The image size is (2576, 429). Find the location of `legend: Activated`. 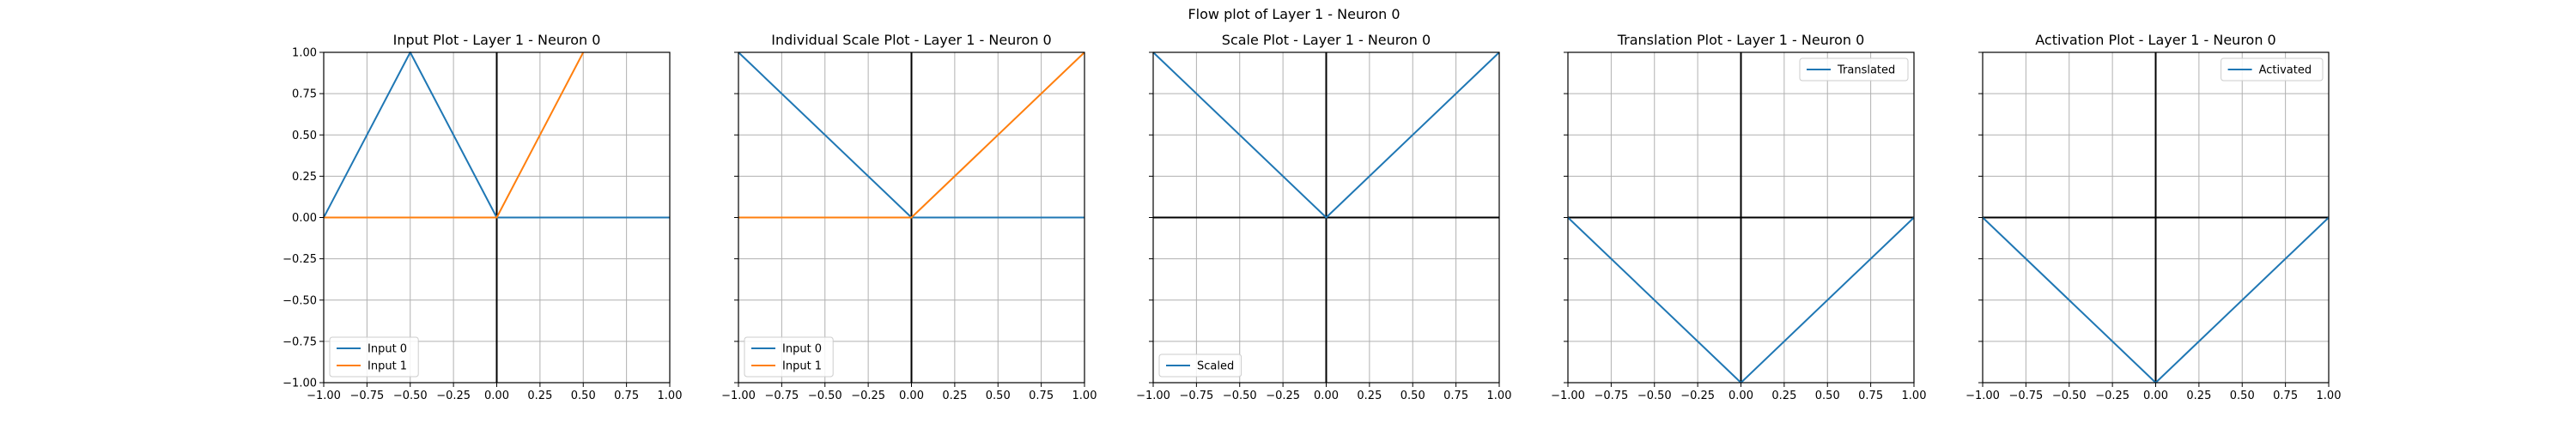

legend: Activated is located at coordinates (2273, 69).